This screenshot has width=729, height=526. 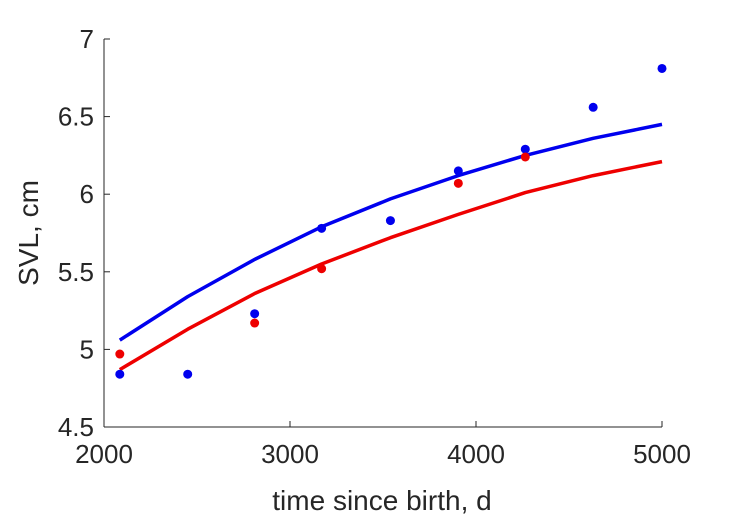 What do you see at coordinates (662, 454) in the screenshot?
I see `x-tick-label: 5000` at bounding box center [662, 454].